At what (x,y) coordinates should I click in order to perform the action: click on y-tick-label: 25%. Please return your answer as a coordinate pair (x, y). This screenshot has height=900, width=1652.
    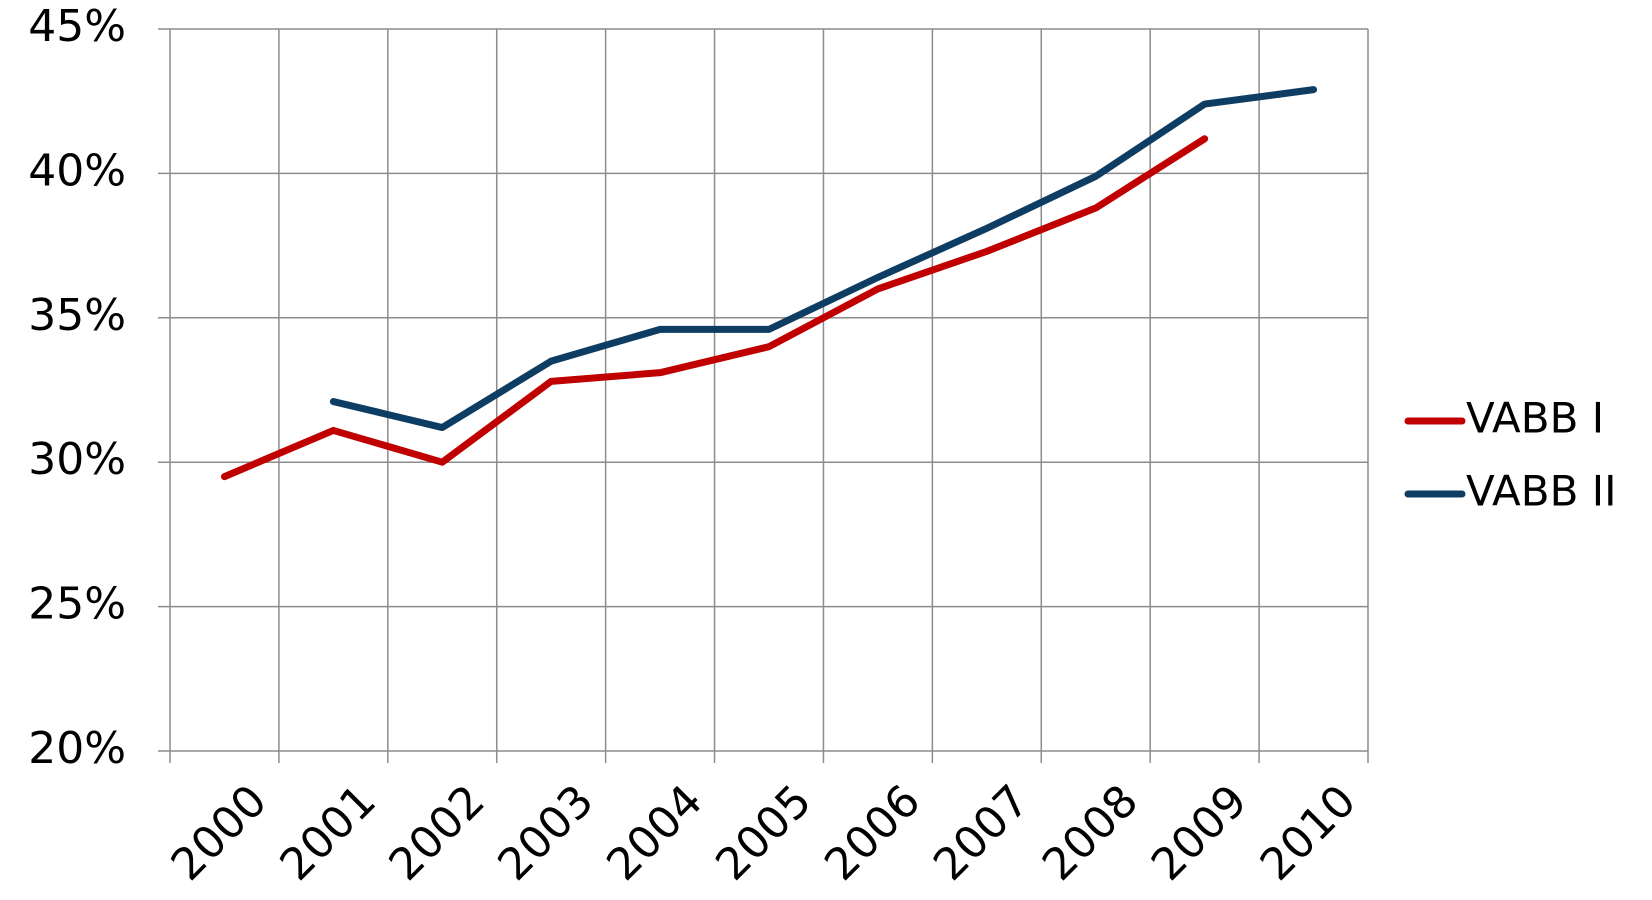
    Looking at the image, I should click on (77, 604).